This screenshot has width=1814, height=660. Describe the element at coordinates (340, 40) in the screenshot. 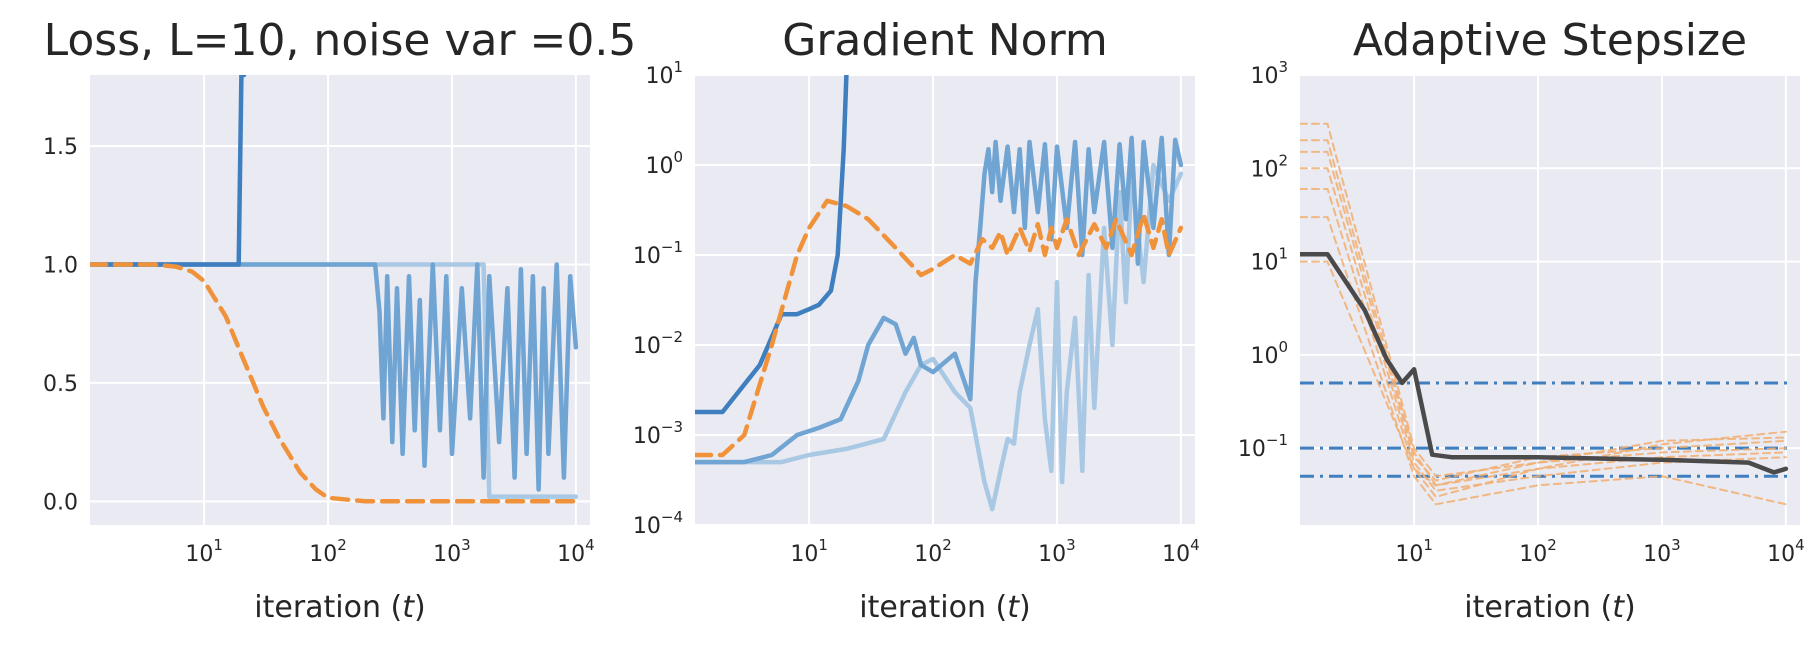

I see `chart-title: Loss, L=10, noise var =0.5` at that location.